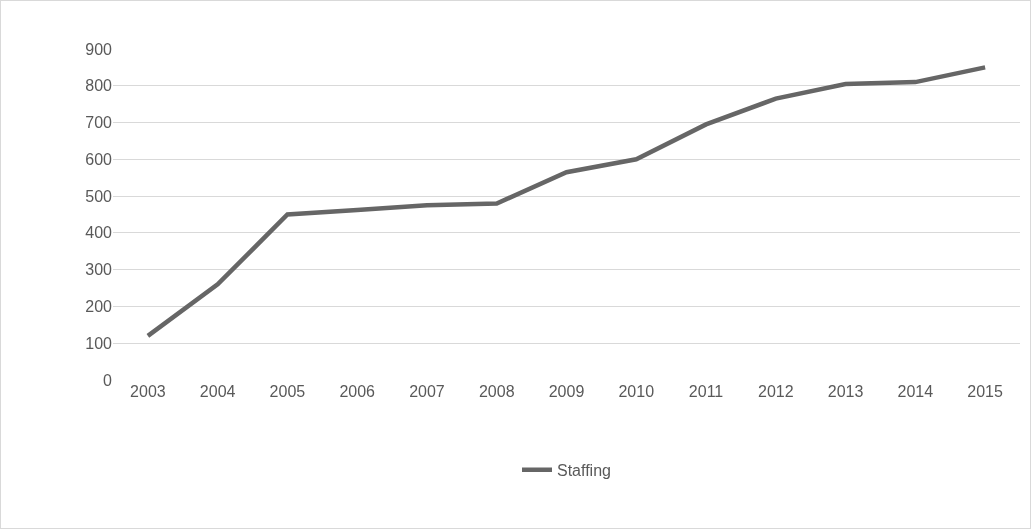 The image size is (1031, 529). Describe the element at coordinates (99, 196) in the screenshot. I see `y-tick-label: 500` at that location.